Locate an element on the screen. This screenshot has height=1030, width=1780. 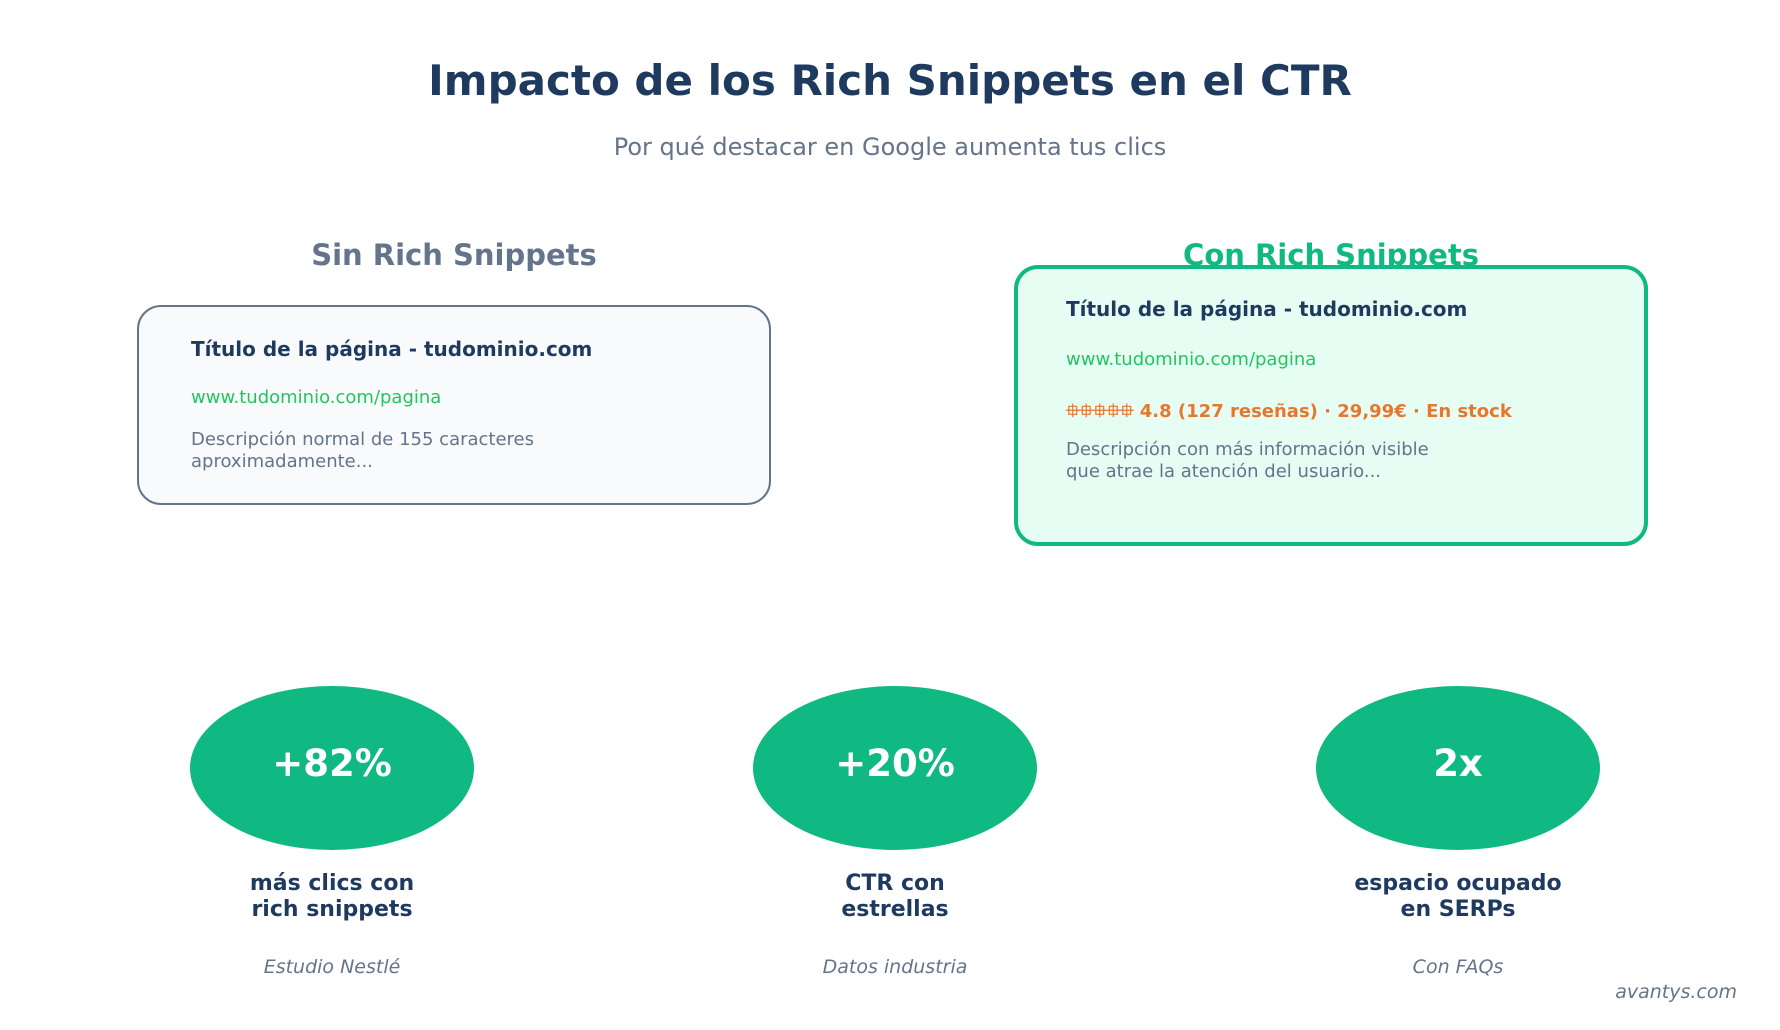
page-title: Impacto de los Rich Snippets en el CTR is located at coordinates (890, 80).